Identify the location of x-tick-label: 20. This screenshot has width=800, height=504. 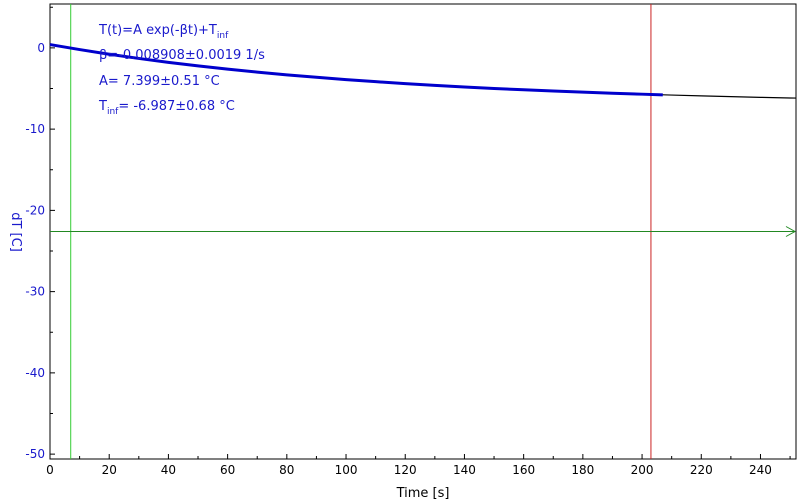
(109, 470).